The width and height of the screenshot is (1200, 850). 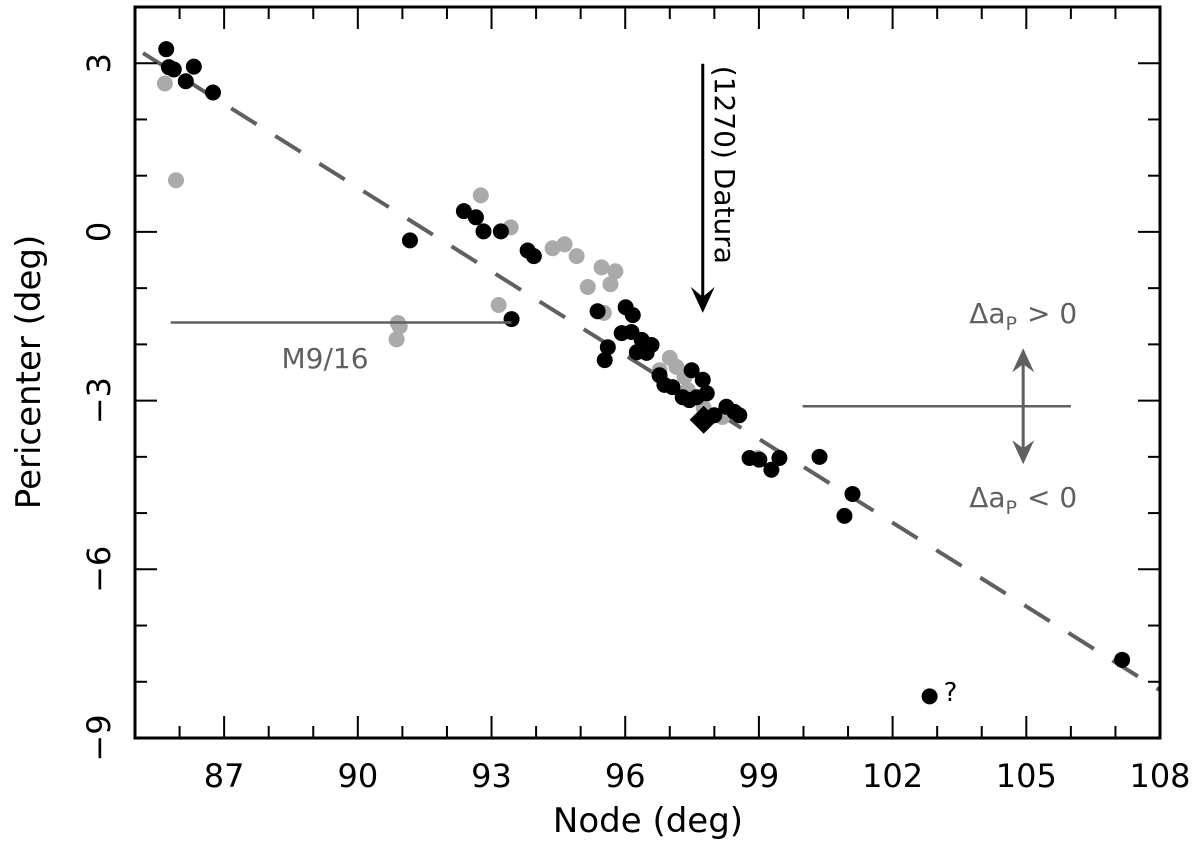 I want to click on delta-negative-label-symbol: Δa, so click(x=987, y=497).